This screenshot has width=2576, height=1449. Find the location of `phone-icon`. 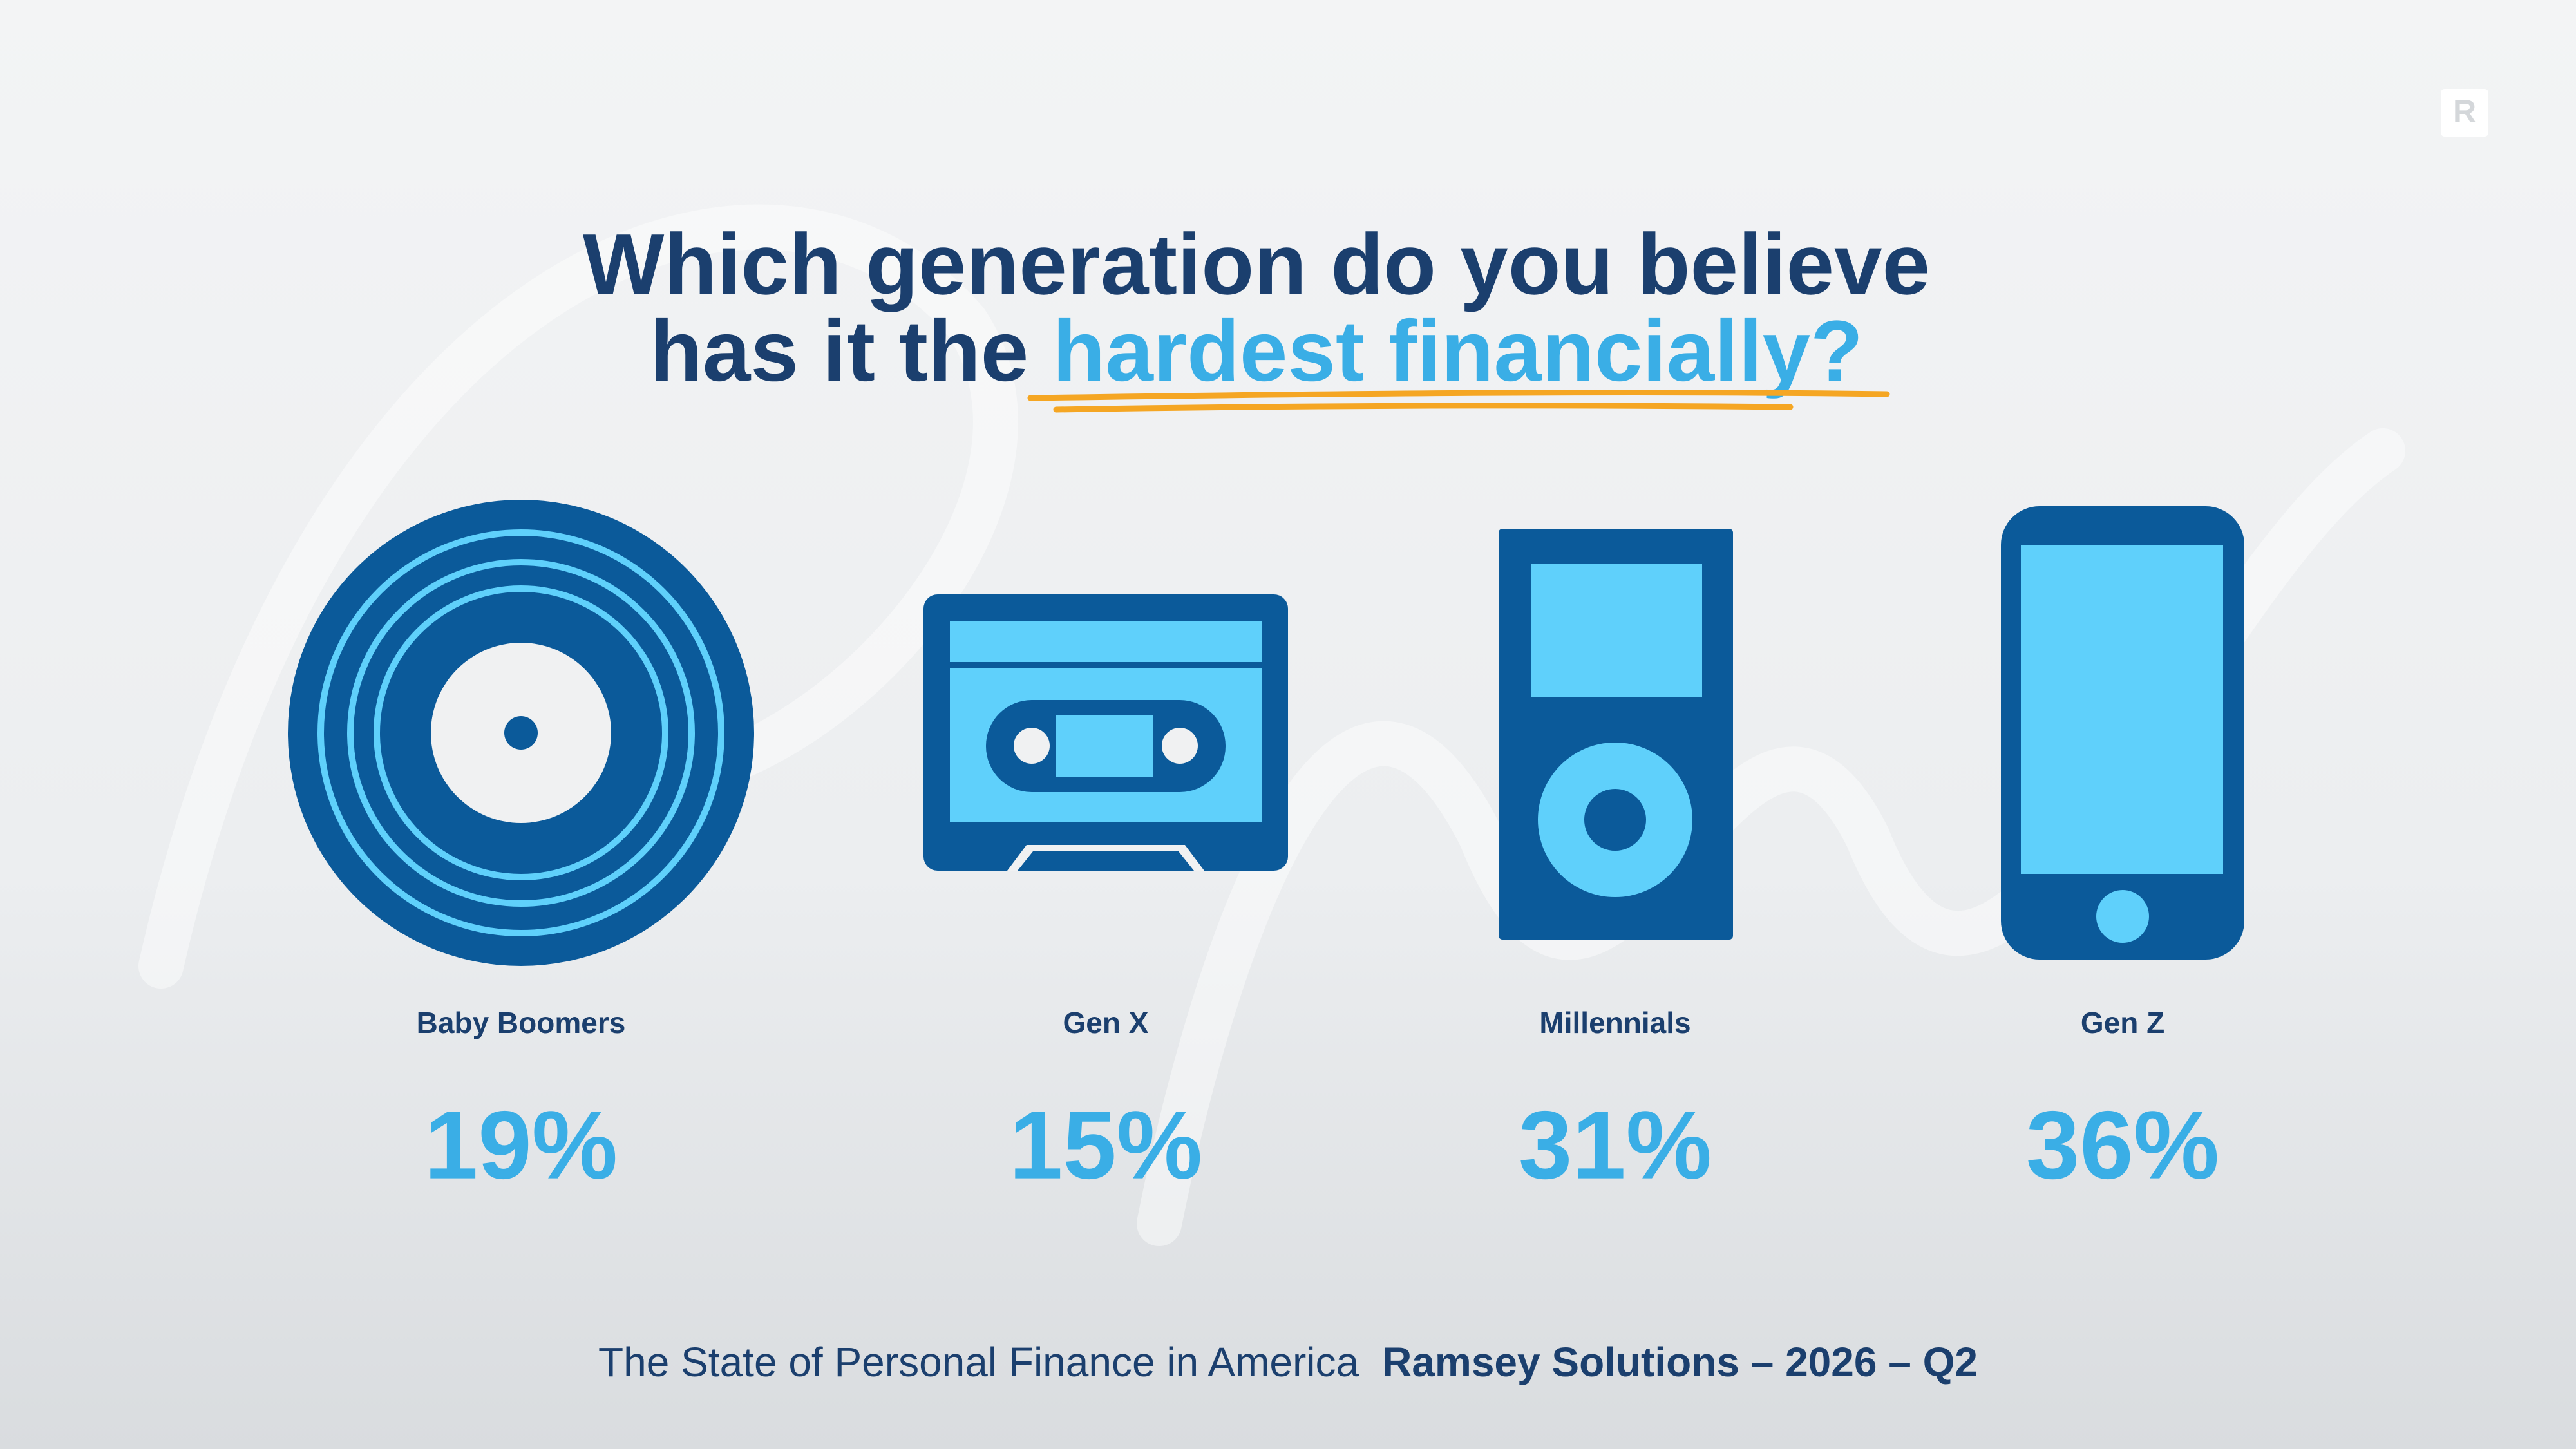

phone-icon is located at coordinates (2122, 733).